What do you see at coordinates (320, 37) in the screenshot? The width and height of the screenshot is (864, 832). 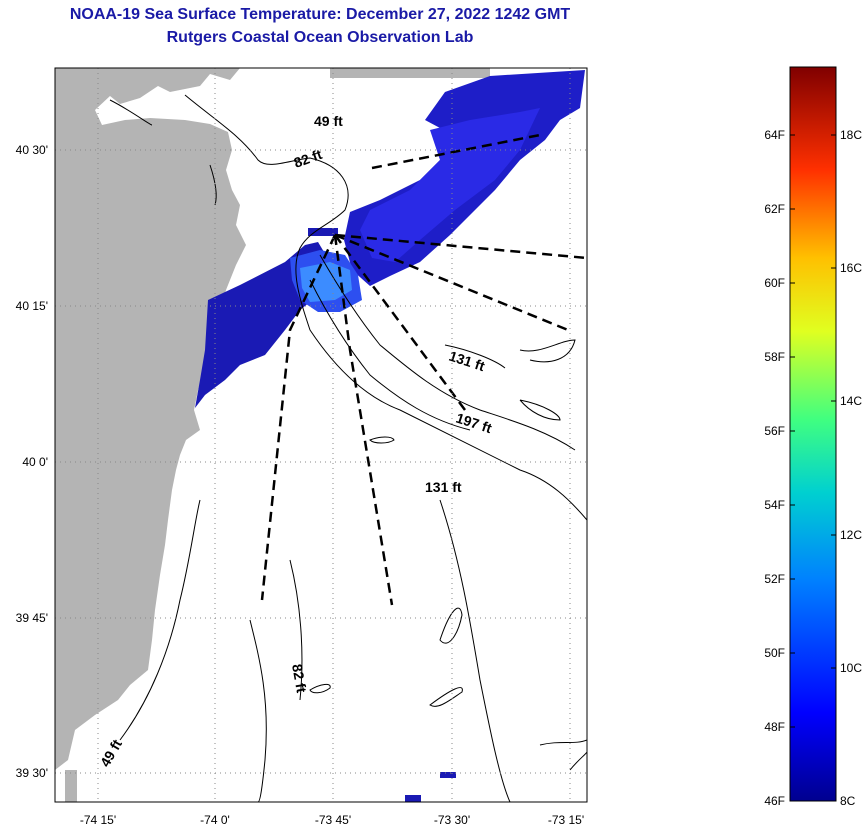 I see `map-subtitle: Rutgers Coastal Ocean Observation Lab` at bounding box center [320, 37].